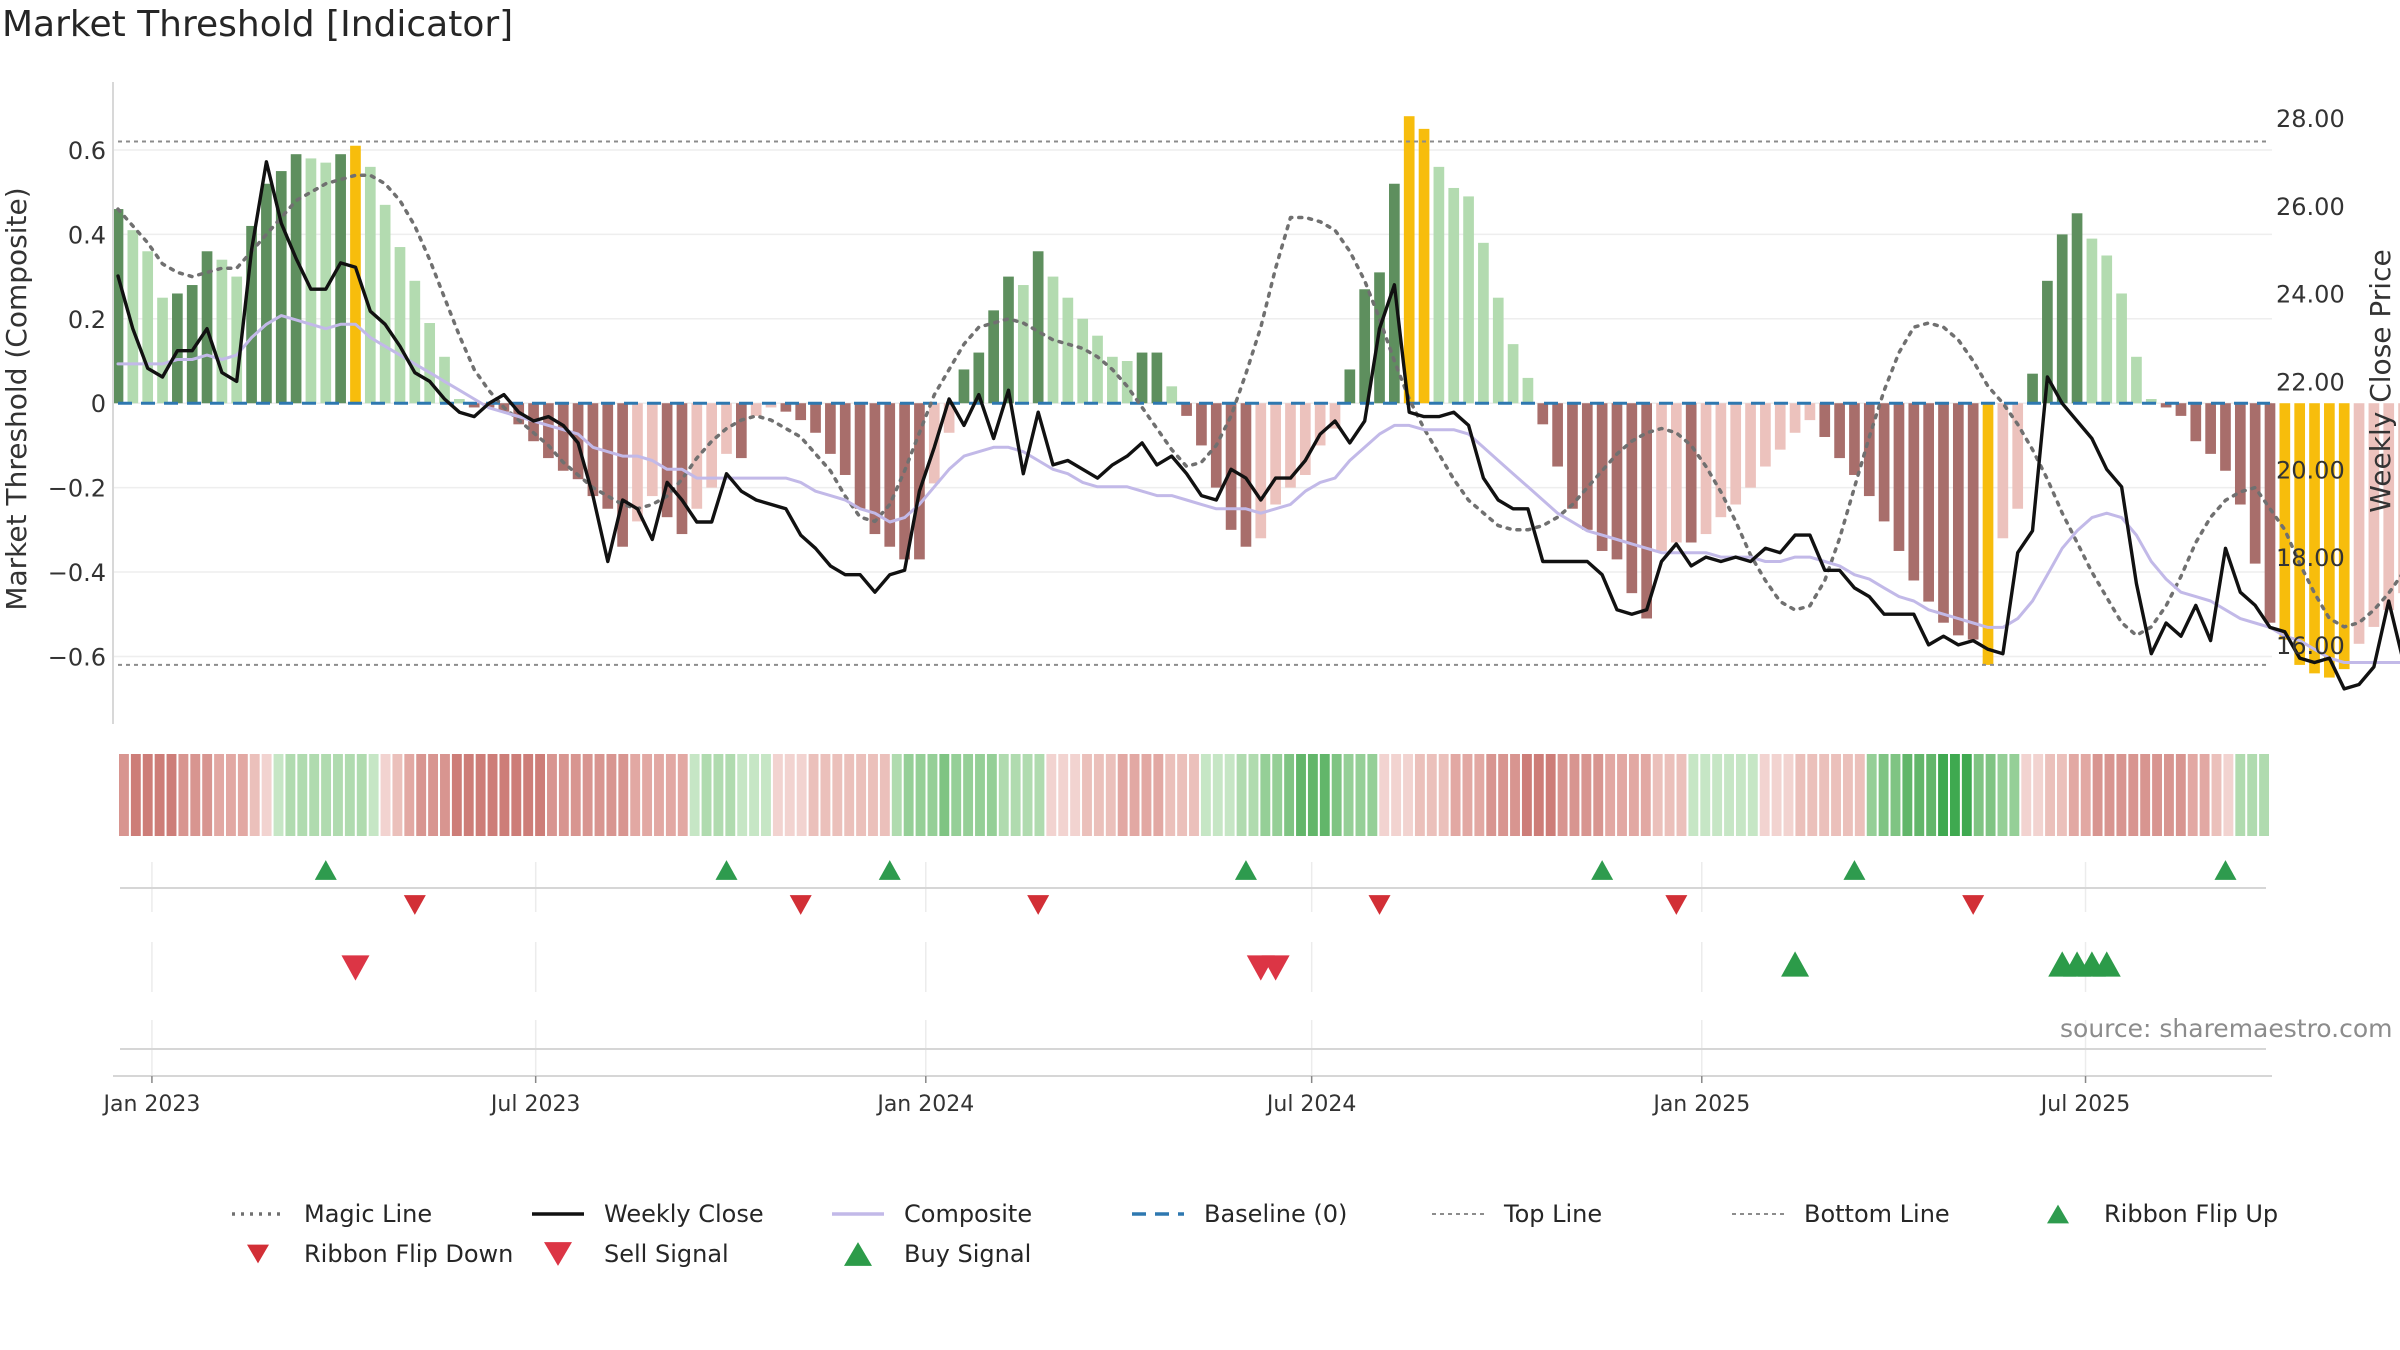  Describe the element at coordinates (2310, 382) in the screenshot. I see `y-right-tick-label: 22.00` at that location.